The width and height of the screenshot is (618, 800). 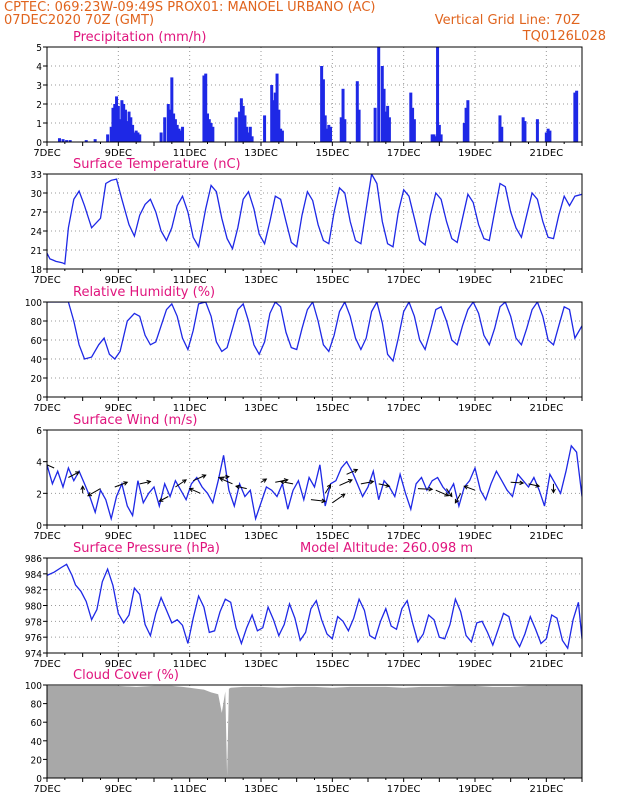 I want to click on y-tick-label: 20, so click(x=37, y=379).